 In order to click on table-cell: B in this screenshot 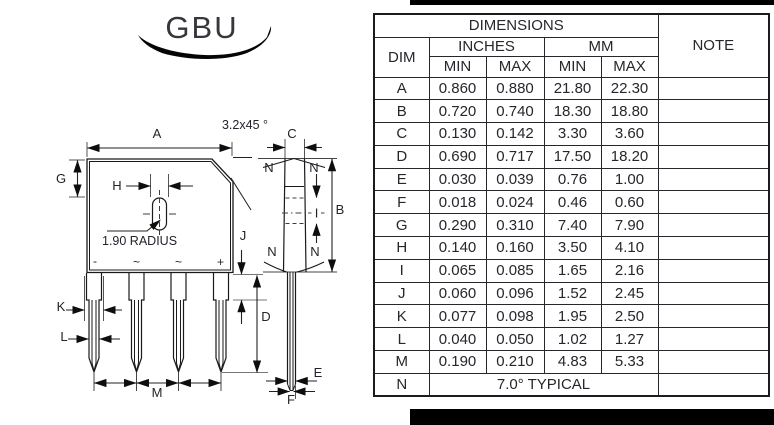, I will do `click(401, 111)`.